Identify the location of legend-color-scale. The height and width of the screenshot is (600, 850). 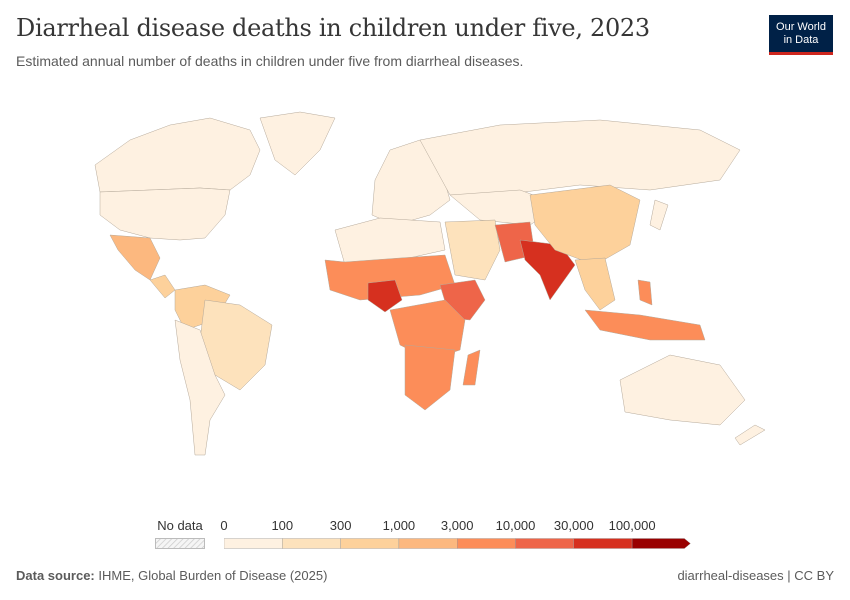
(457, 543).